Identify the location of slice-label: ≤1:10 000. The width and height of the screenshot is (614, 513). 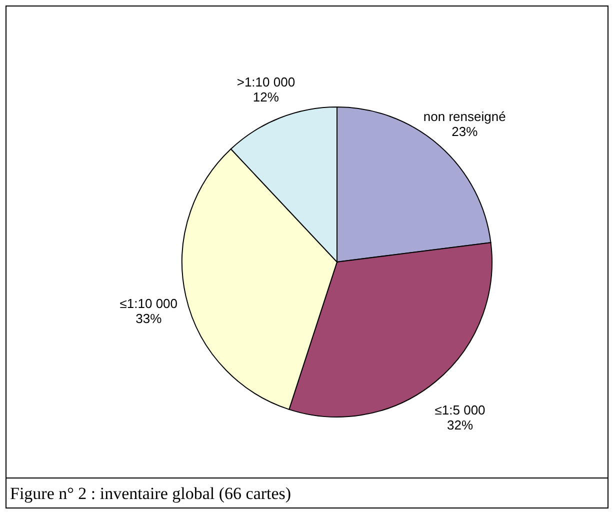
(149, 304).